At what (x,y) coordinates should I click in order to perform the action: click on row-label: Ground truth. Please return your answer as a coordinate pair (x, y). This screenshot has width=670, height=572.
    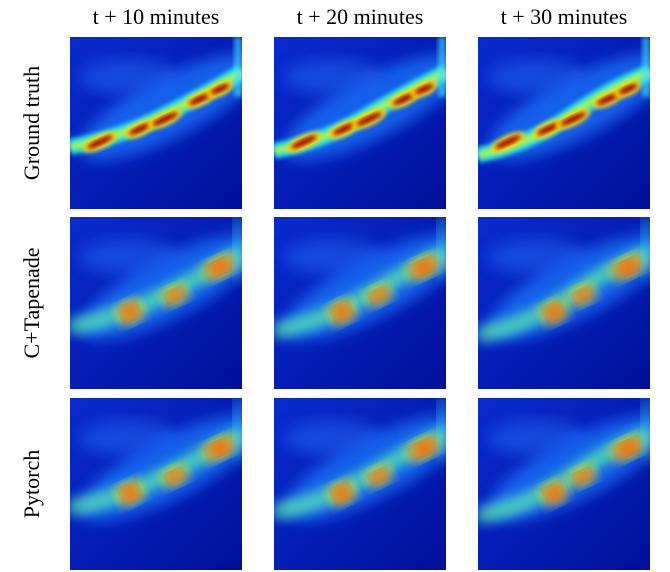
    Looking at the image, I should click on (31, 123).